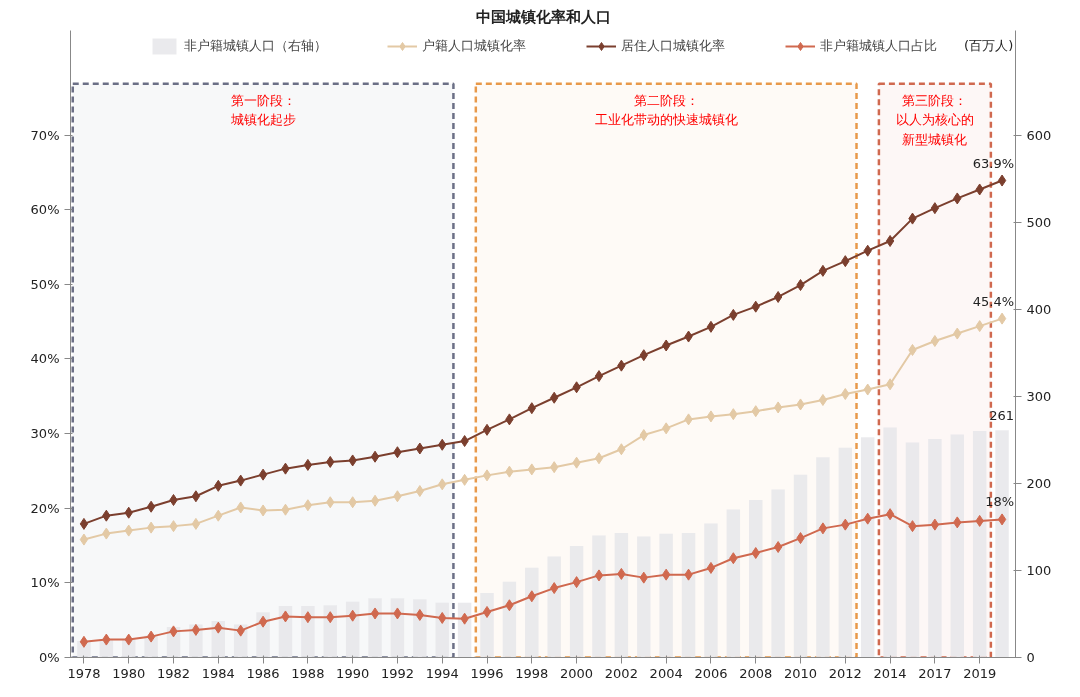 This screenshot has height=697, width=1080. What do you see at coordinates (1039, 222) in the screenshot?
I see `y2-tick-label: 500` at bounding box center [1039, 222].